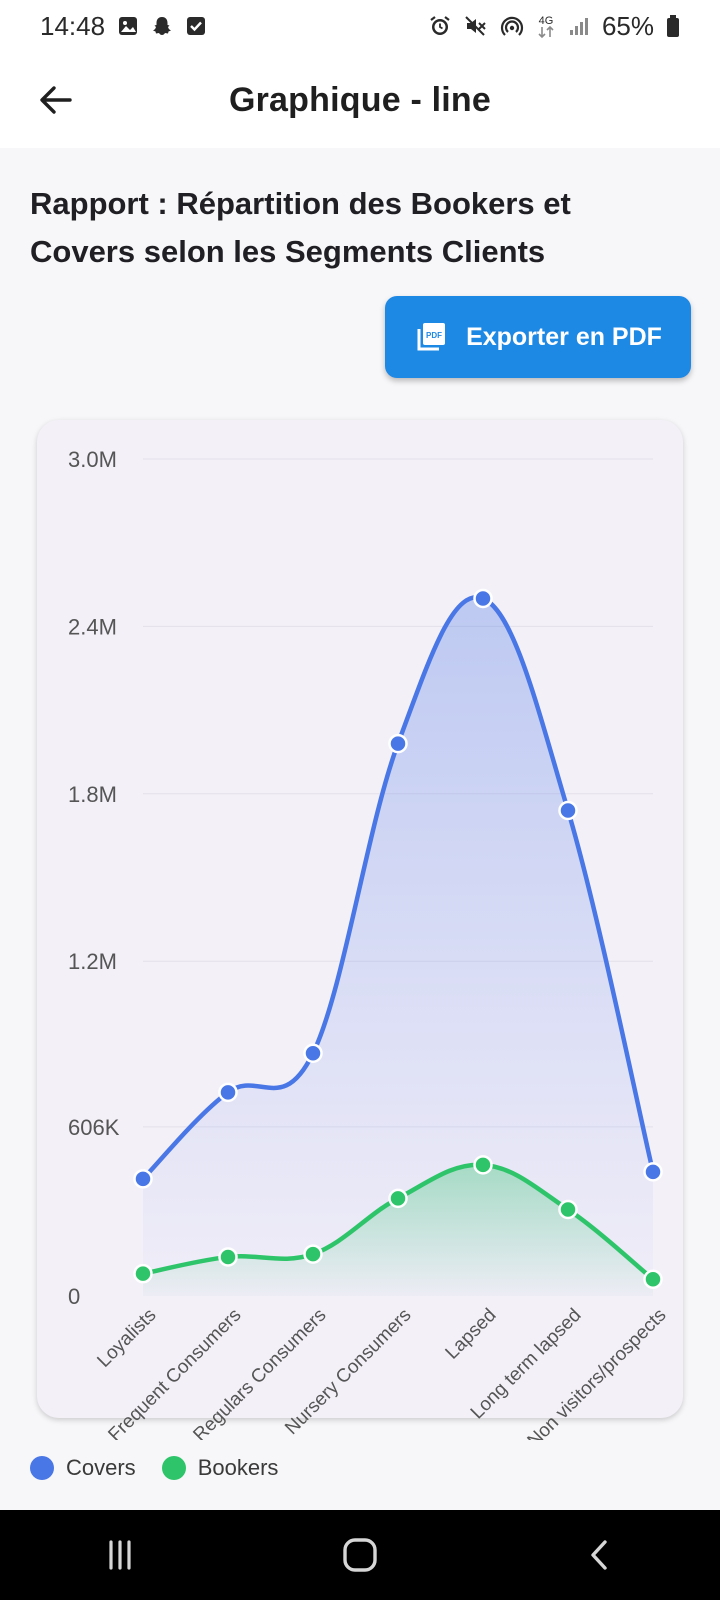  What do you see at coordinates (546, 21) in the screenshot?
I see `network-label: 4G` at bounding box center [546, 21].